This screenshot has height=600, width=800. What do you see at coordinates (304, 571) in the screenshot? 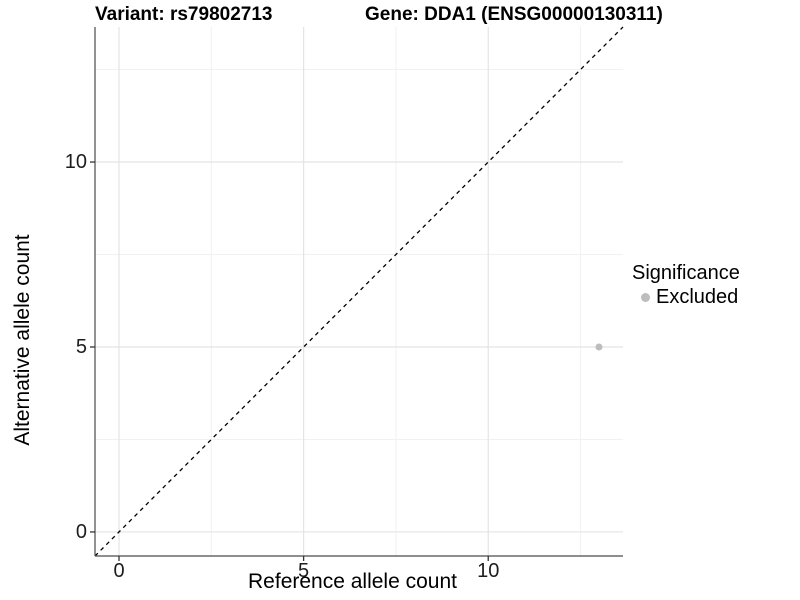
I see `x-tick-label: 5` at bounding box center [304, 571].